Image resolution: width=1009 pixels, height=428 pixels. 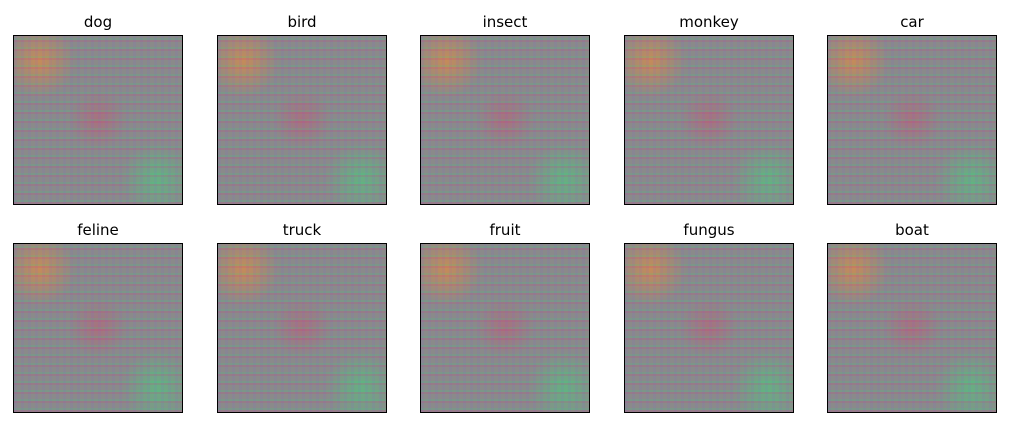 What do you see at coordinates (912, 230) in the screenshot?
I see `panel-title: boat` at bounding box center [912, 230].